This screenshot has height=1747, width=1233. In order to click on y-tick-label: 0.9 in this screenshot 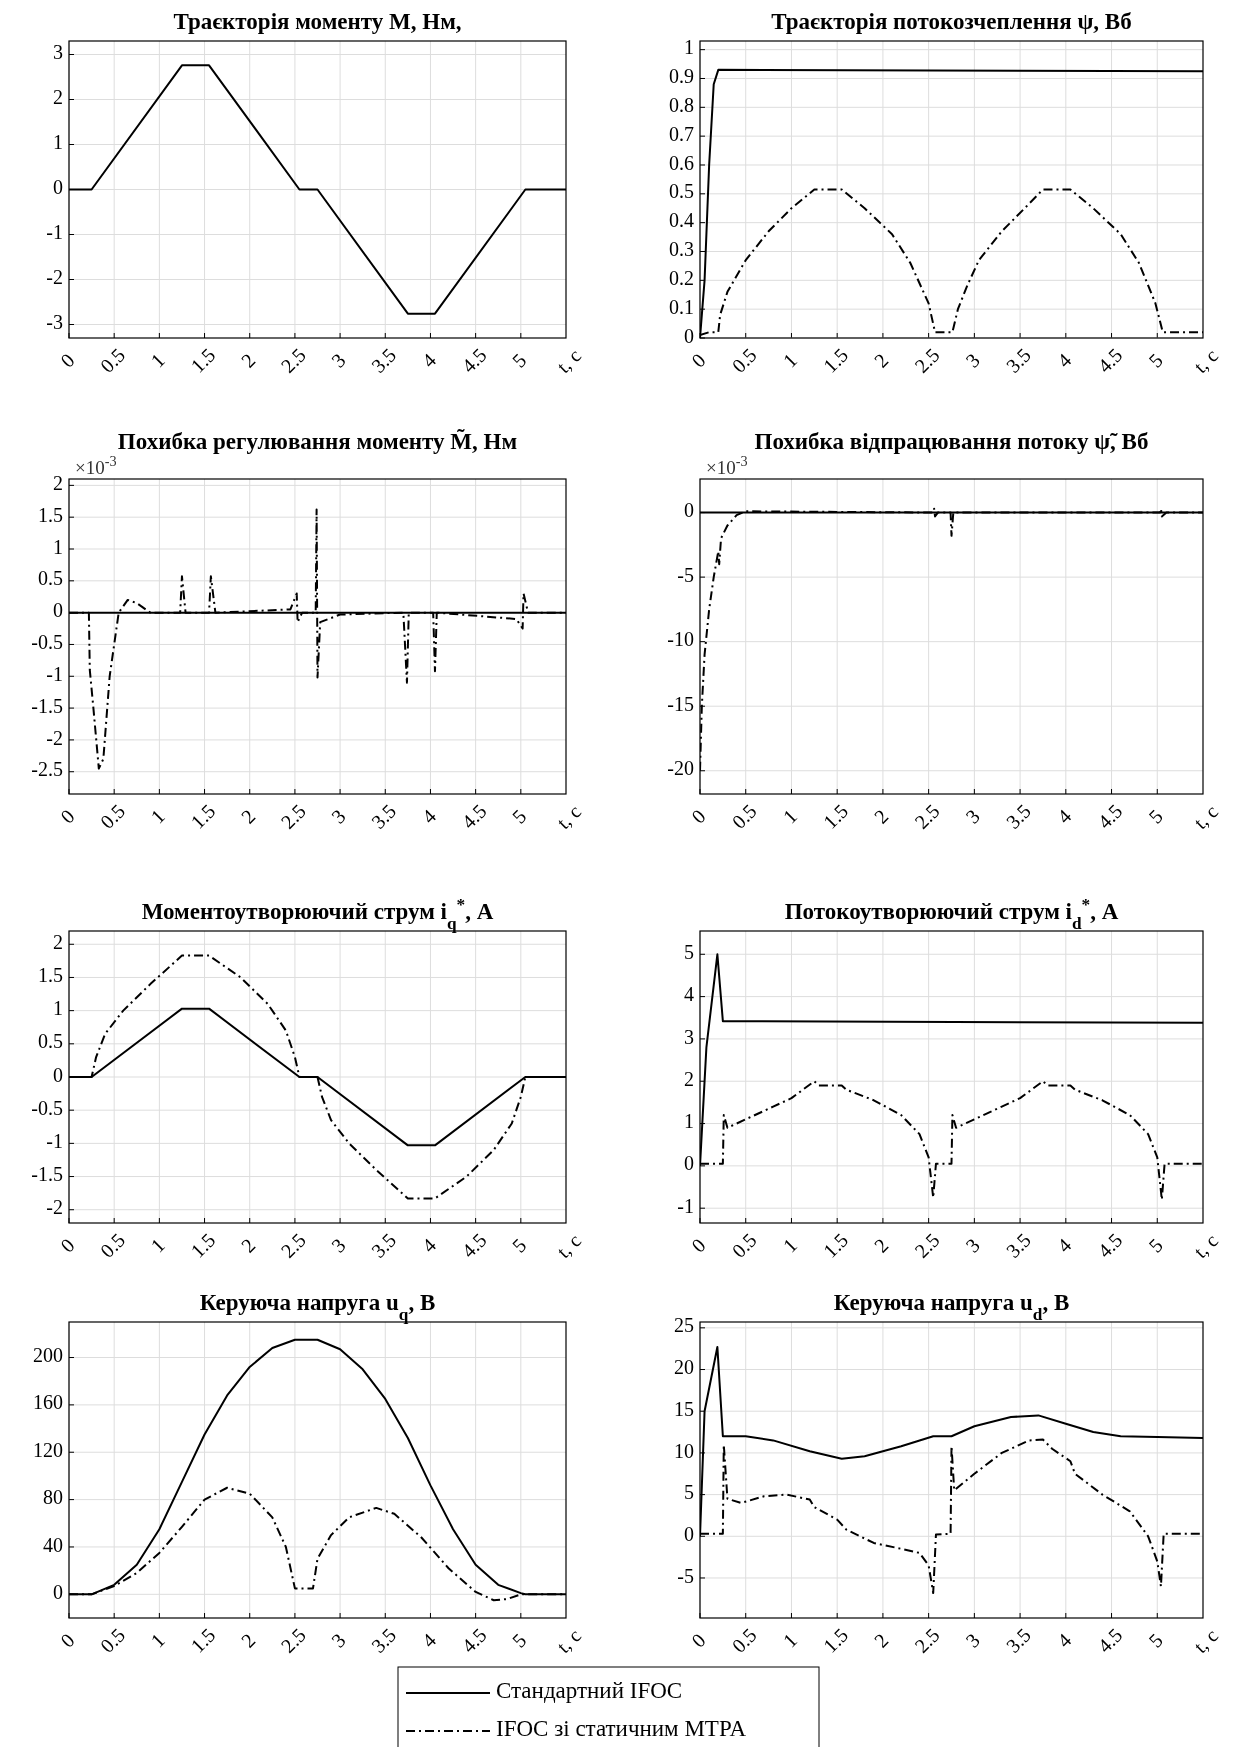, I will do `click(681, 76)`.